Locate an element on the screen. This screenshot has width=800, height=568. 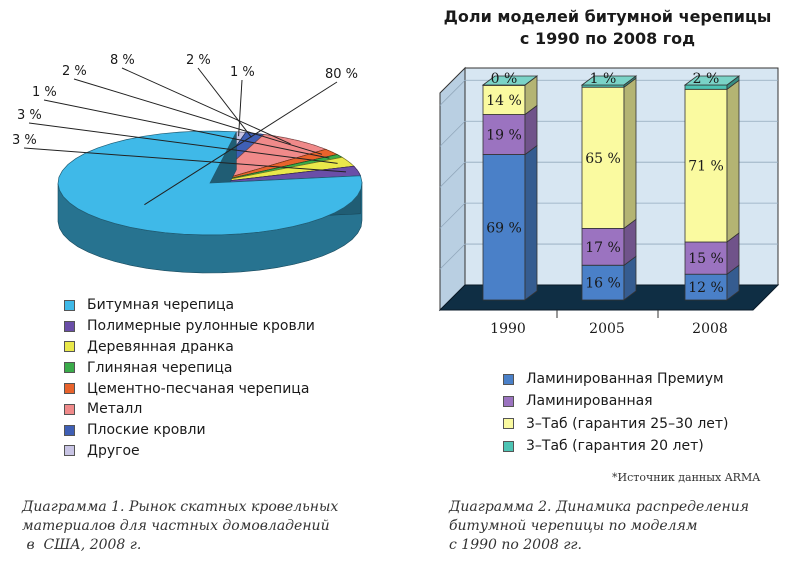
bar-legend-label: Ламинированная is located at coordinates (589, 401).